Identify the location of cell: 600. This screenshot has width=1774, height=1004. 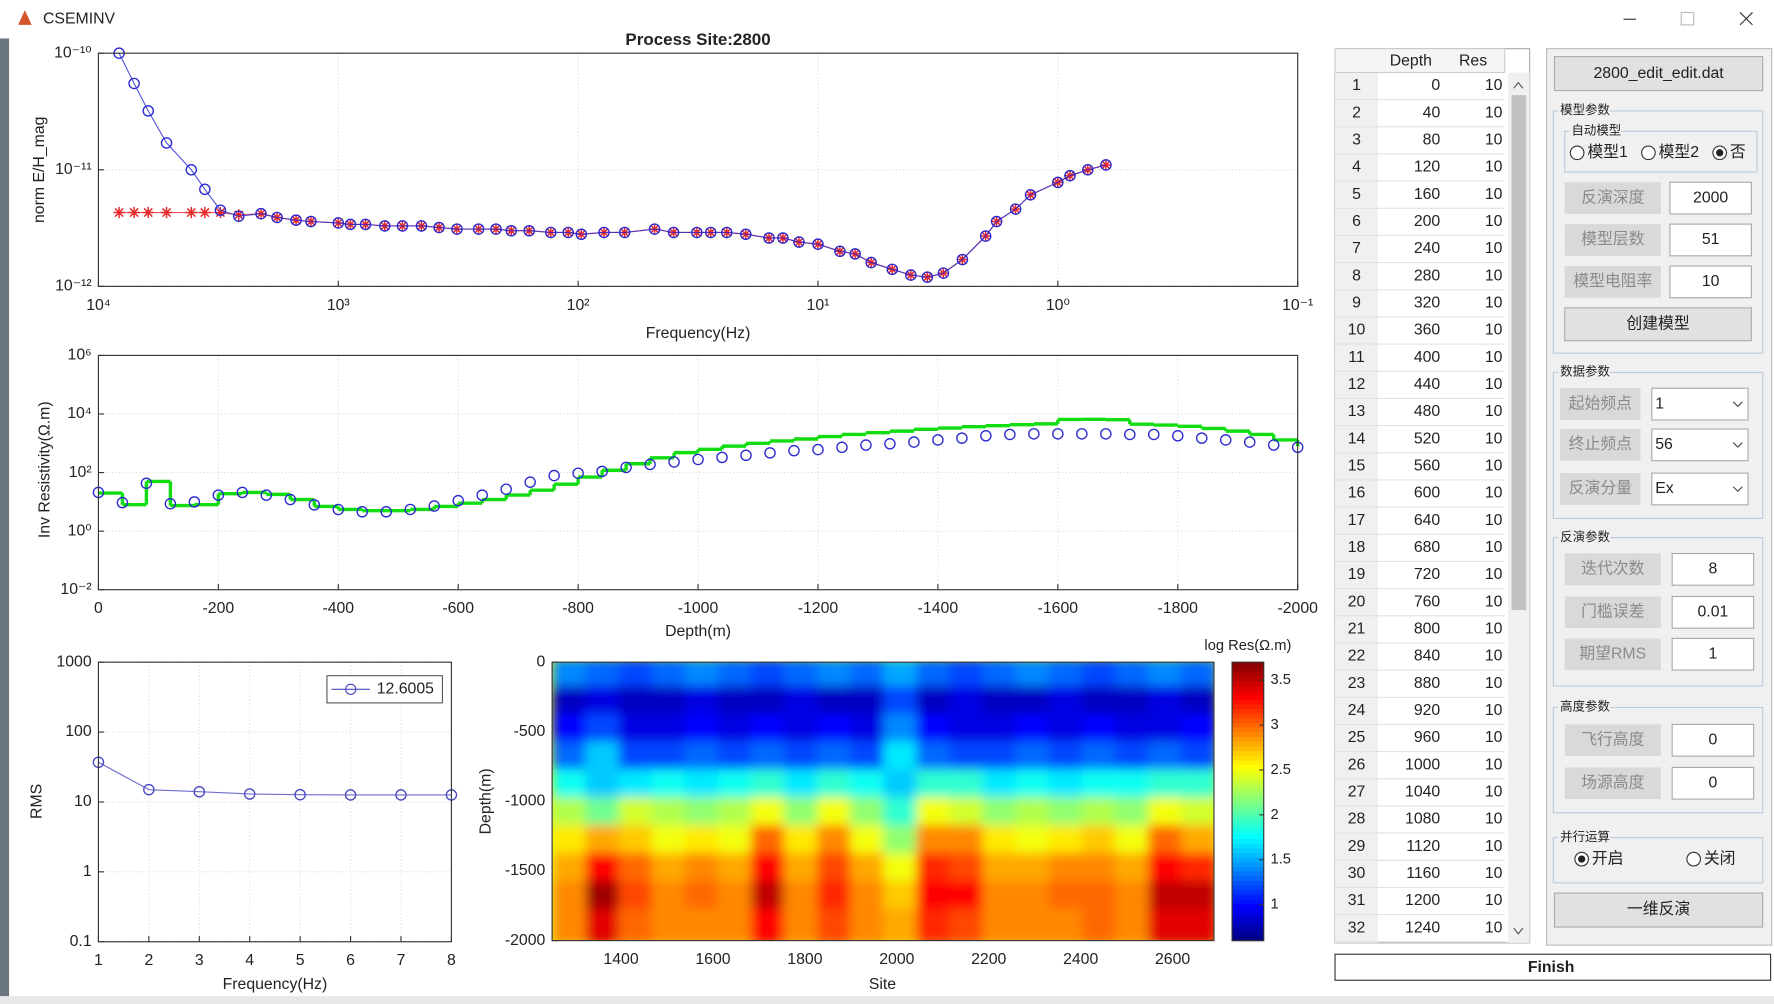
(1427, 493).